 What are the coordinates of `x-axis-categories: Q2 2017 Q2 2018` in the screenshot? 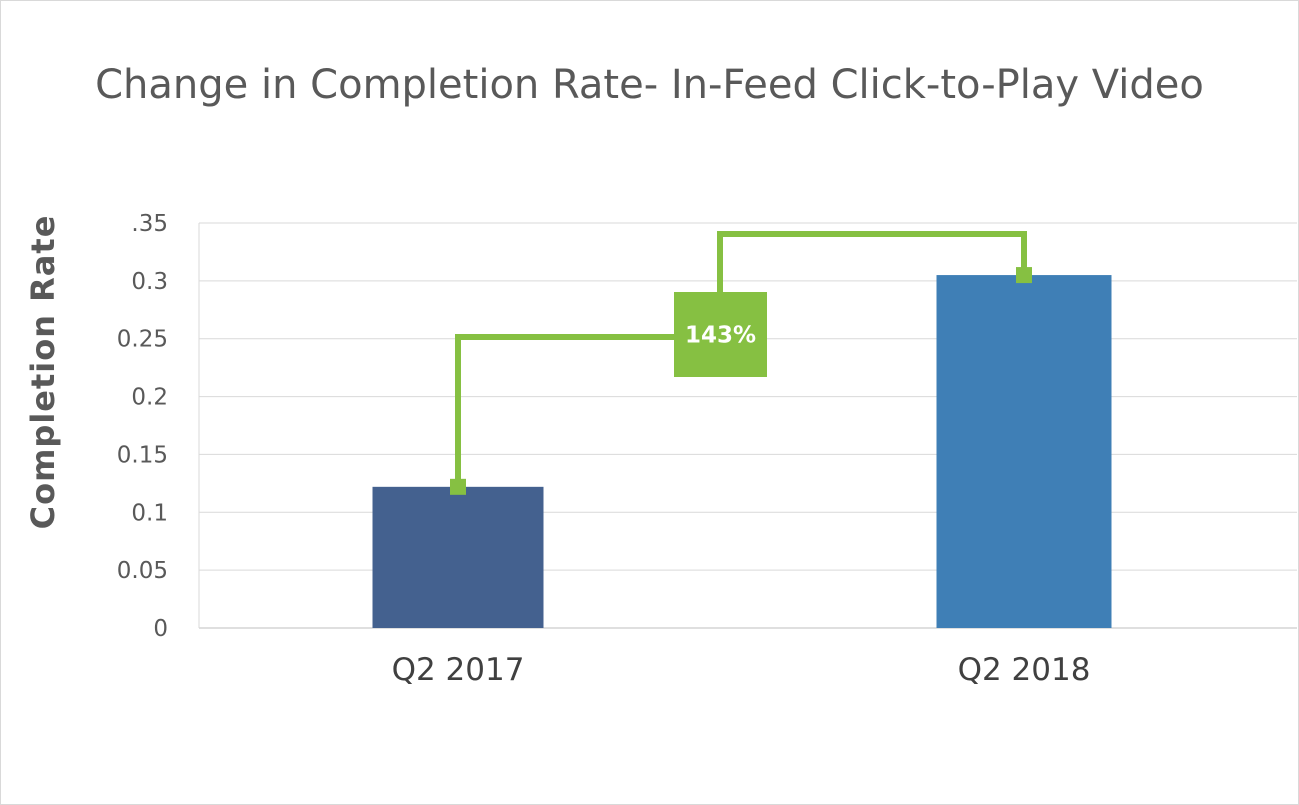 It's located at (741, 670).